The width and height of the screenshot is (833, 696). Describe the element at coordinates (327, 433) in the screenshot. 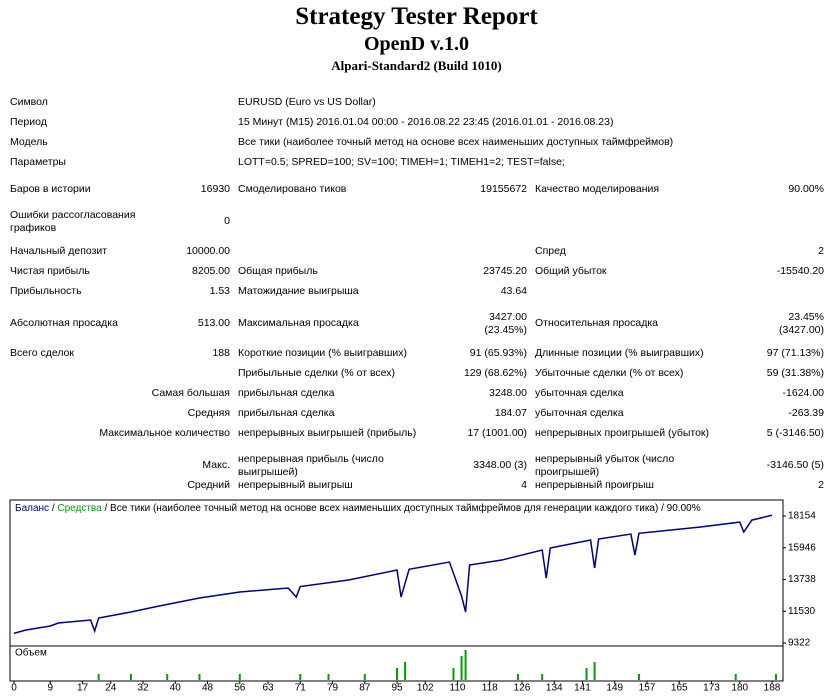

I see `row-label: непрерывных выигрышей (прибыль)` at that location.